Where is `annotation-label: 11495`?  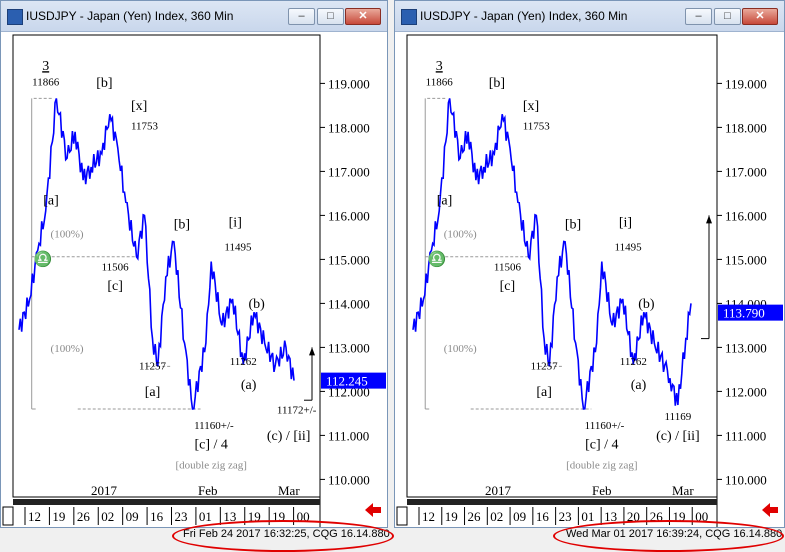
annotation-label: 11495 is located at coordinates (238, 248).